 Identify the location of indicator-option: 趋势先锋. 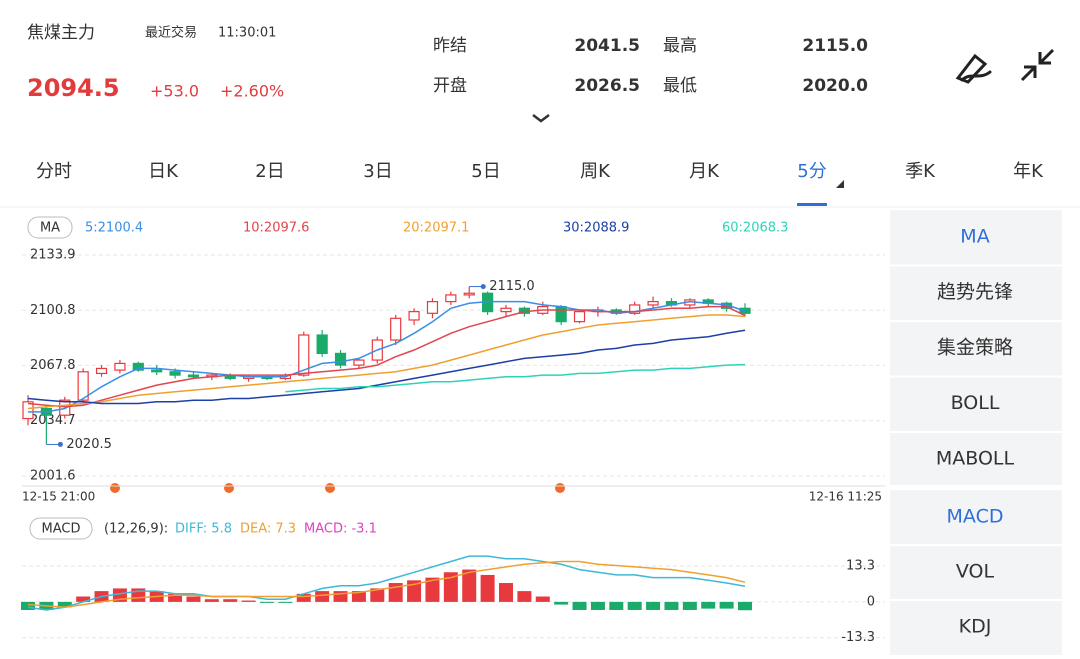
(975, 292).